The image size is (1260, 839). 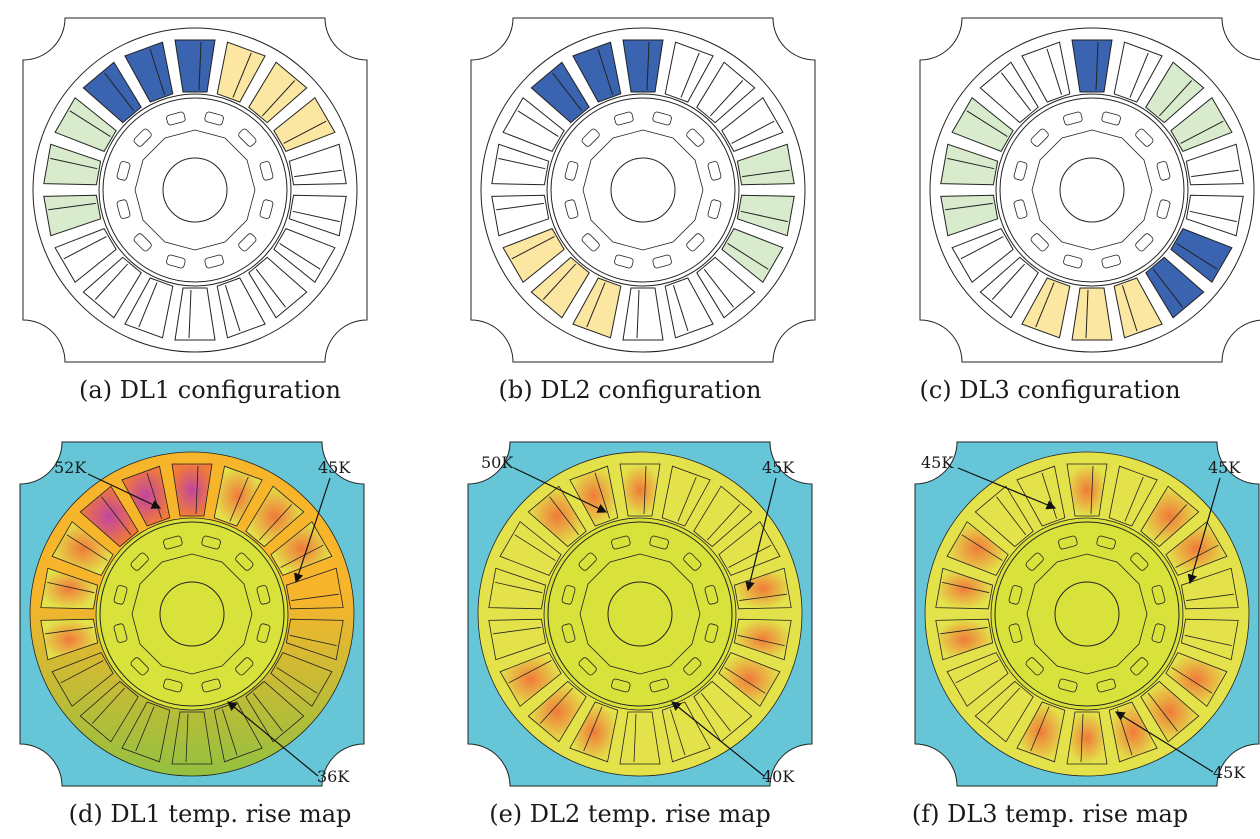 I want to click on caption-e: (e) DL2 temp. rise map, so click(x=630, y=814).